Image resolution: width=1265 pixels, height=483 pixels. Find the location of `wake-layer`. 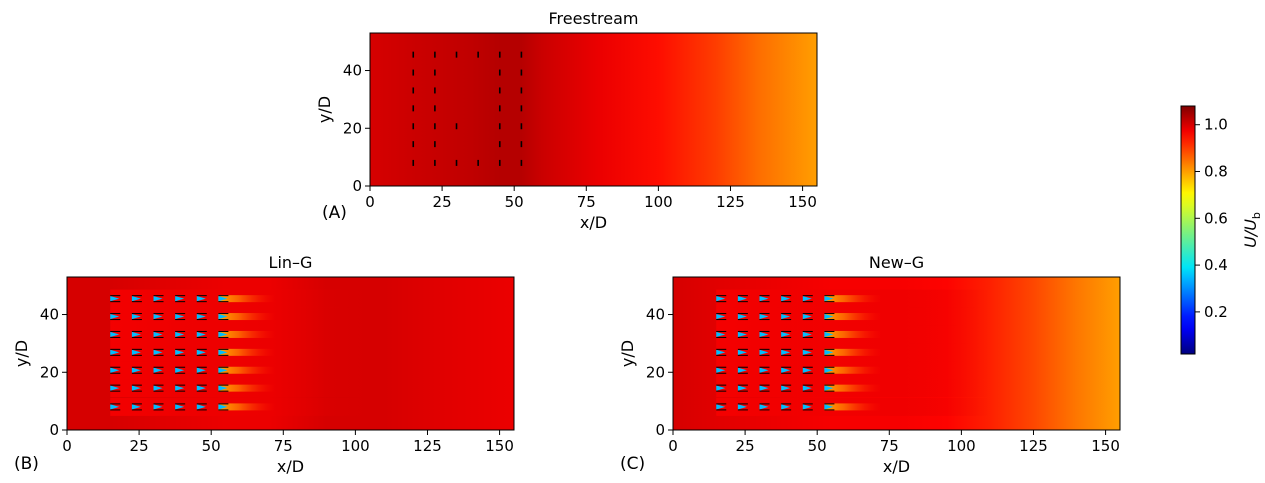

wake-layer is located at coordinates (247, 352).